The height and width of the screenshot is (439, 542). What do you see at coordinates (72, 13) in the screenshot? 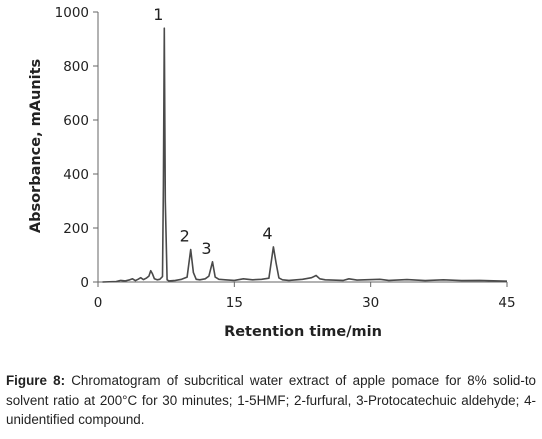
I see `y-tick-label: 1000` at bounding box center [72, 13].